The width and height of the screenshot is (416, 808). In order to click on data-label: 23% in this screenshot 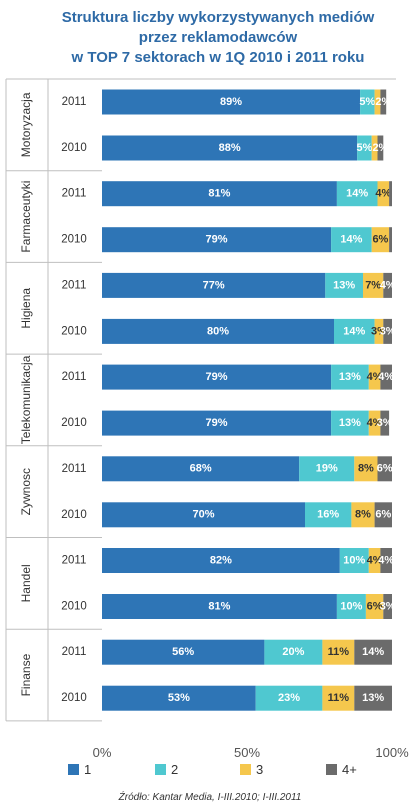, I will do `click(289, 698)`.